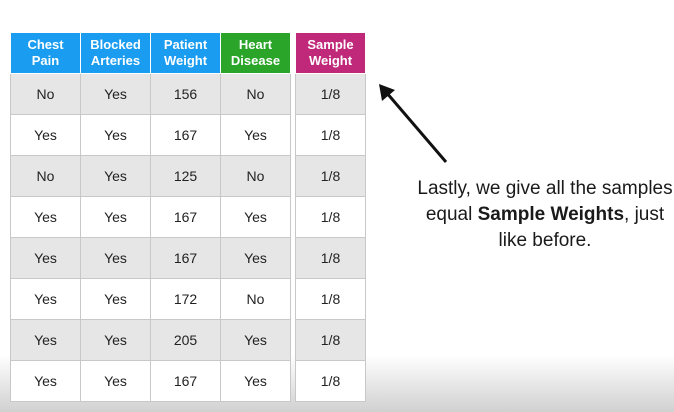 The height and width of the screenshot is (412, 674). I want to click on arrow-shaft, so click(416, 127).